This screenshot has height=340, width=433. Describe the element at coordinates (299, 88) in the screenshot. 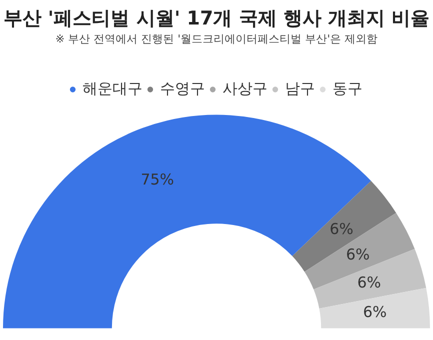

I see `legend-label: 남구` at that location.